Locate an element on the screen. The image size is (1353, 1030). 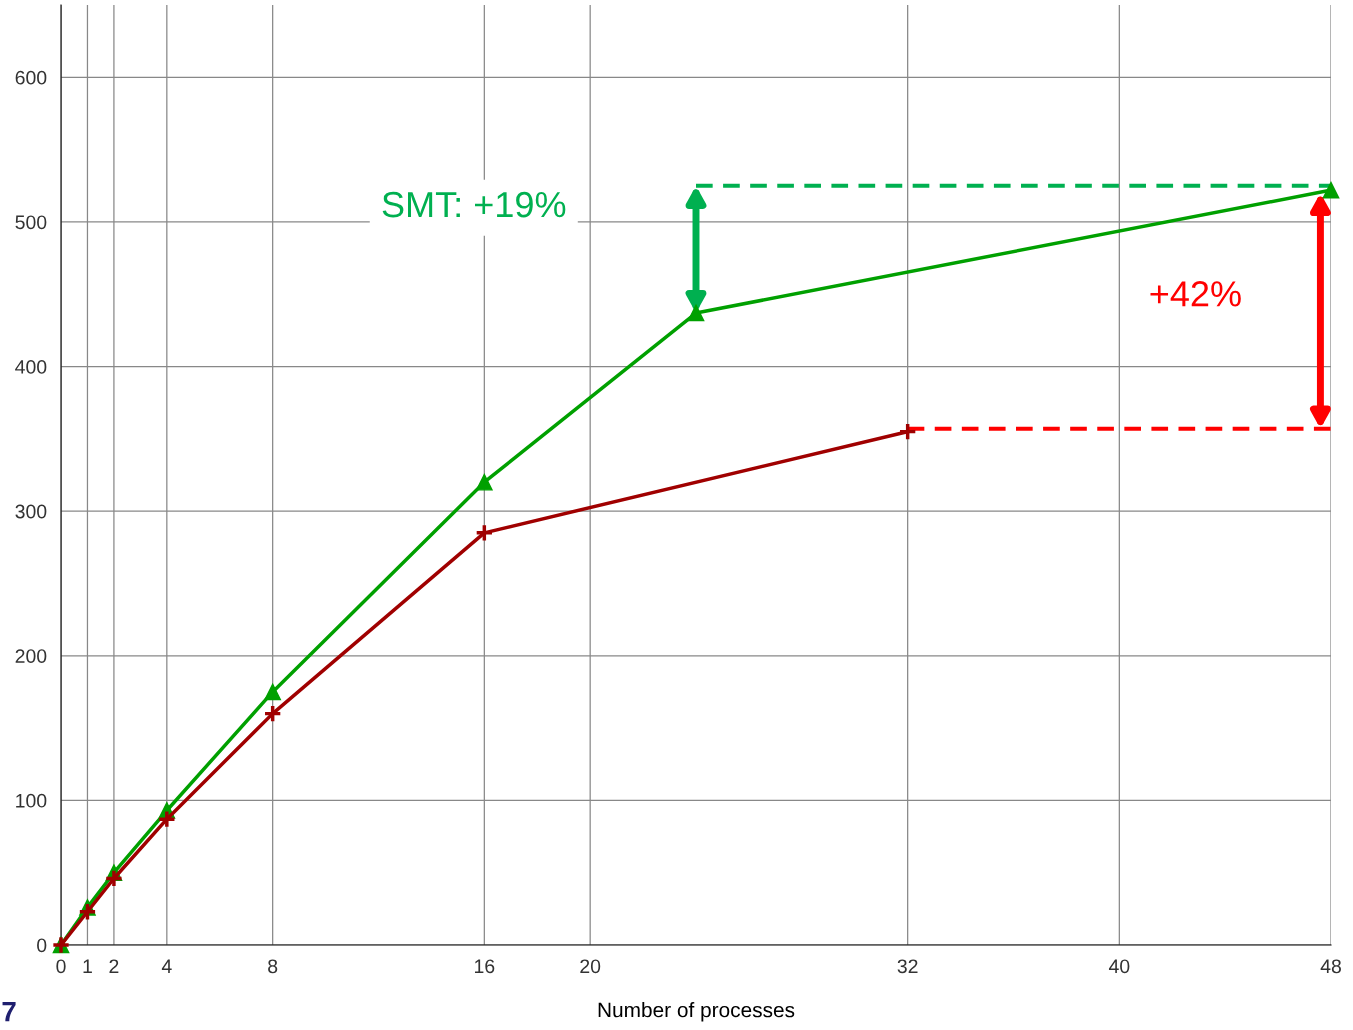
annotation: SMT: +19% is located at coordinates (474, 204).